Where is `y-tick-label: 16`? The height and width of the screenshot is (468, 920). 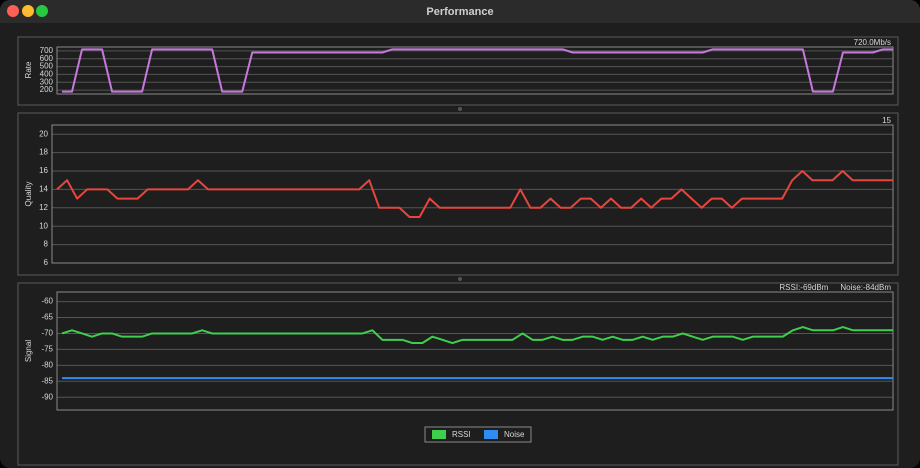
y-tick-label: 16 is located at coordinates (43, 170).